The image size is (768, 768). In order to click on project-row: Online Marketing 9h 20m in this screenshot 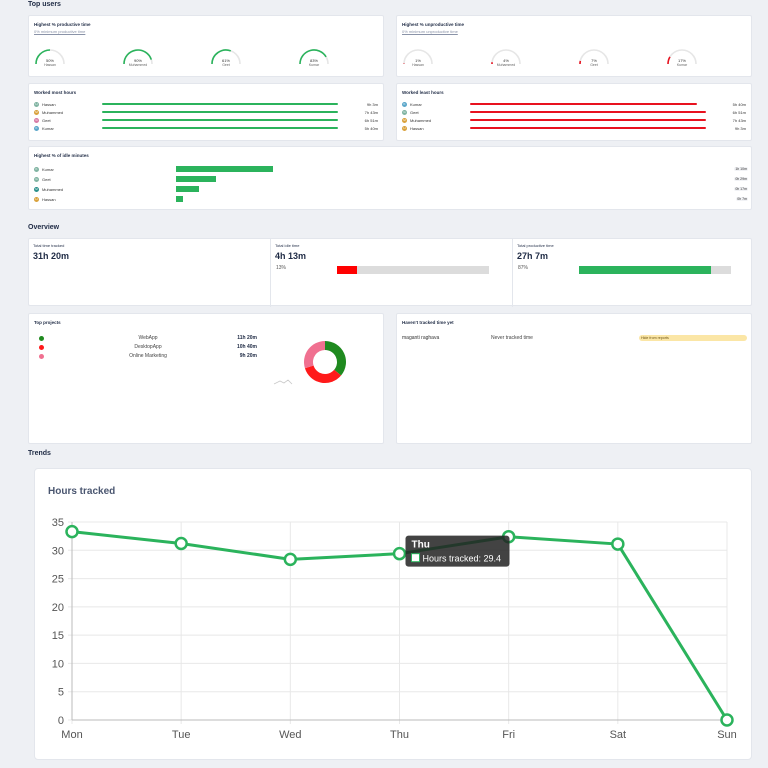, I will do `click(148, 356)`.